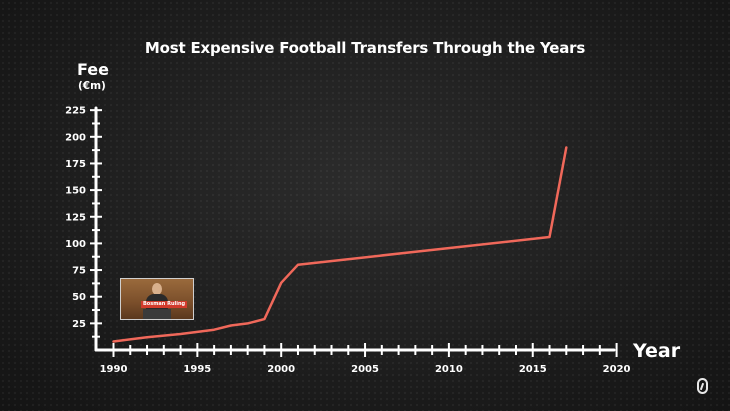 The image size is (730, 411). What do you see at coordinates (702, 386) in the screenshot?
I see `channel-logo-icon` at bounding box center [702, 386].